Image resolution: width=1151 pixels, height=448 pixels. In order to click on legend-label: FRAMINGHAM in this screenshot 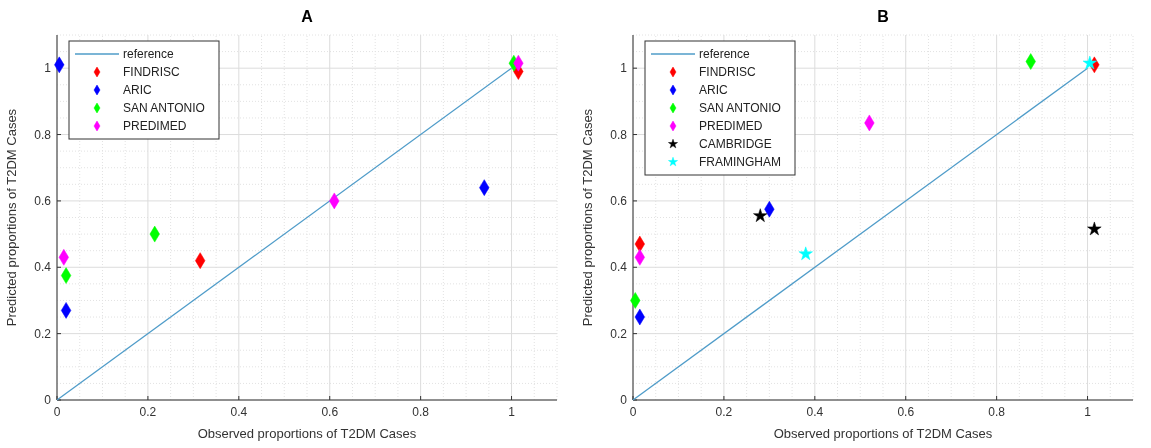, I will do `click(740, 162)`.